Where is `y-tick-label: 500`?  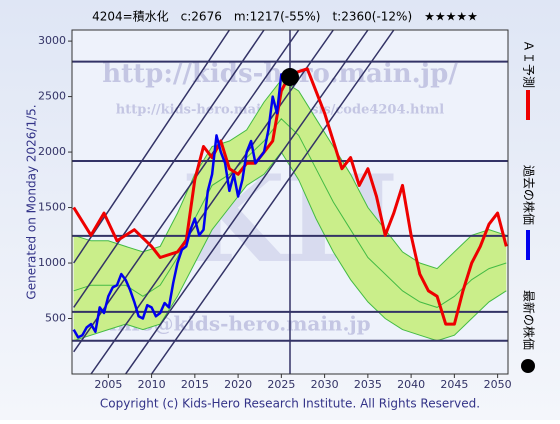
y-tick-label: 500 is located at coordinates (55, 318).